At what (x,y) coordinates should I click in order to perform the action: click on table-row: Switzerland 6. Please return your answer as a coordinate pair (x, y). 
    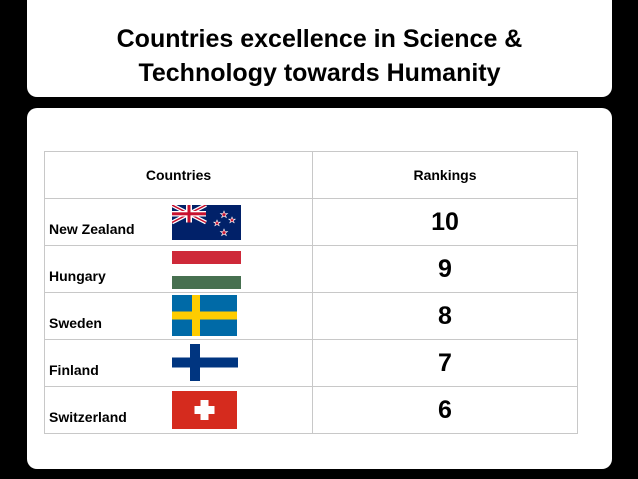
    Looking at the image, I should click on (311, 410).